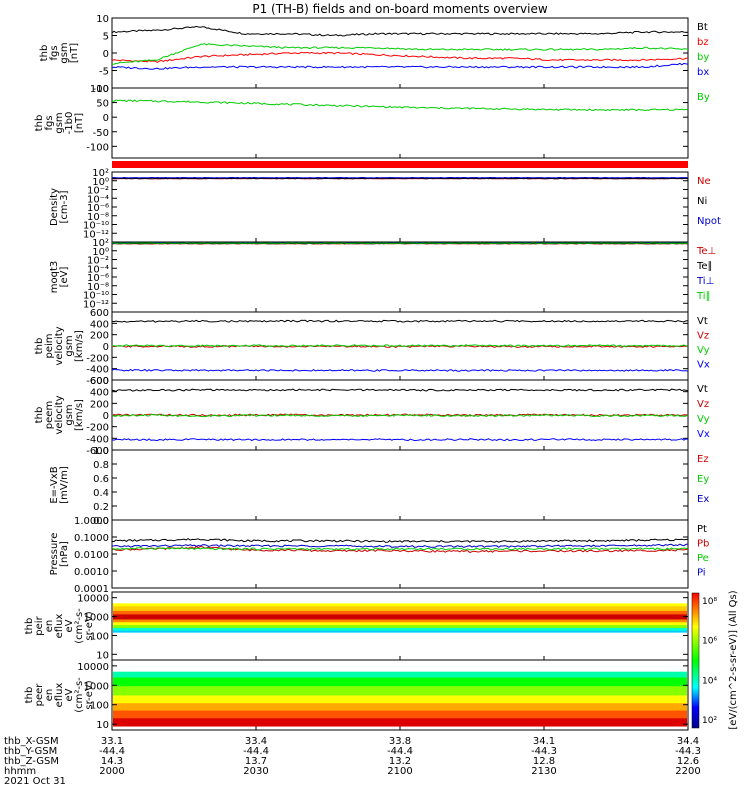 The width and height of the screenshot is (750, 804). Describe the element at coordinates (106, 37) in the screenshot. I see `ytick-label: 5` at that location.